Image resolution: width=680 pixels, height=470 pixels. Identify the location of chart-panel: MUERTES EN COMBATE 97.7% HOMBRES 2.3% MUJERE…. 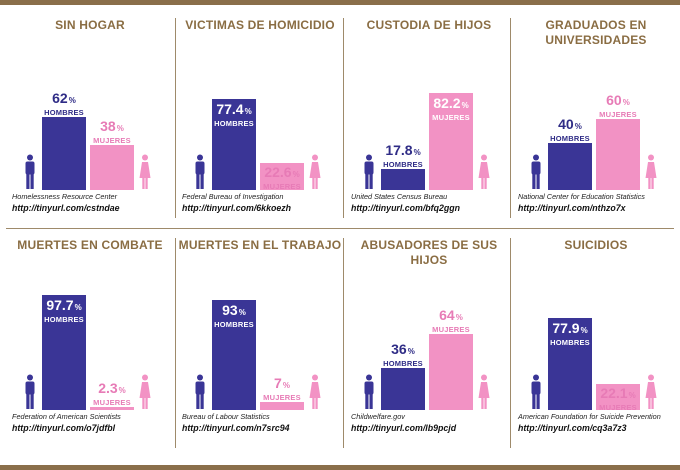
(90, 343).